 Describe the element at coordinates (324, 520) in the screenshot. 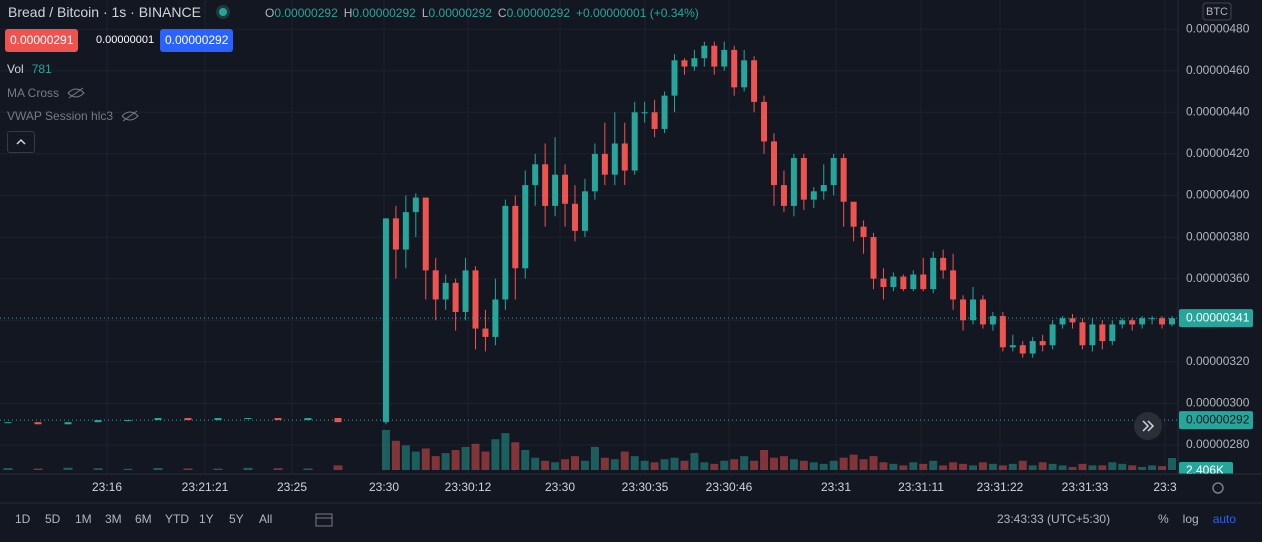

I see `date-range-icon` at that location.